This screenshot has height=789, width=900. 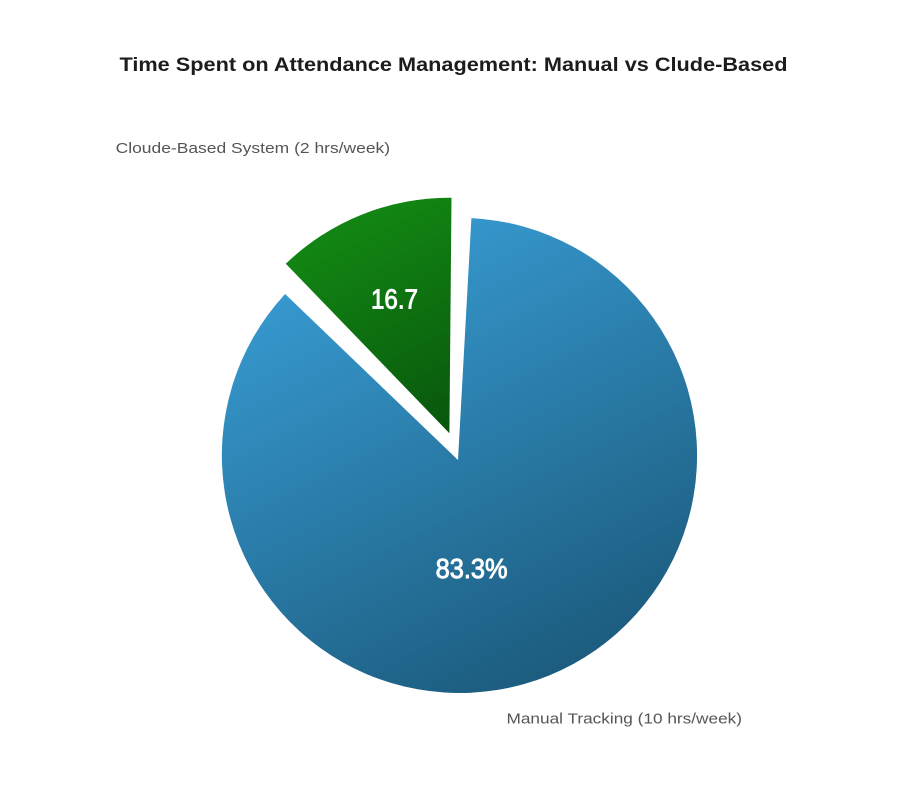 What do you see at coordinates (472, 568) in the screenshot?
I see `svg-text: 83.3%` at bounding box center [472, 568].